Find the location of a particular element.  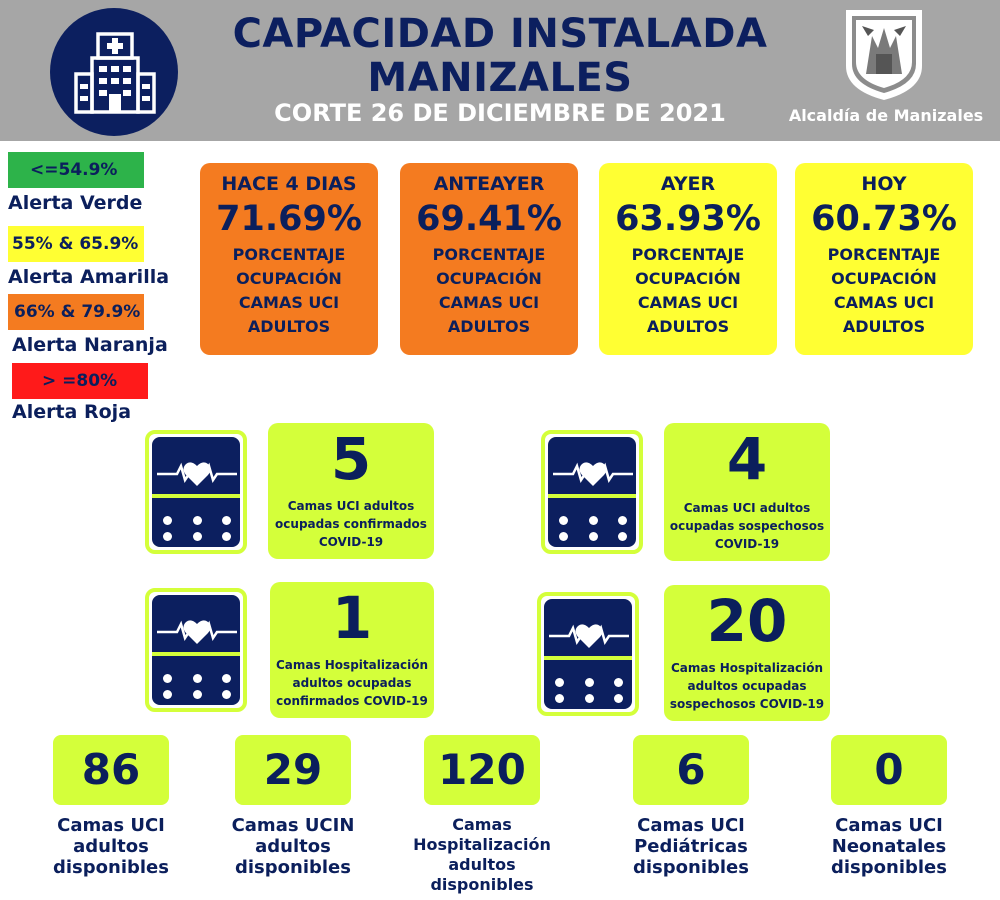

page-title-line1: CAPACIDAD INSTALADA is located at coordinates (500, 34).